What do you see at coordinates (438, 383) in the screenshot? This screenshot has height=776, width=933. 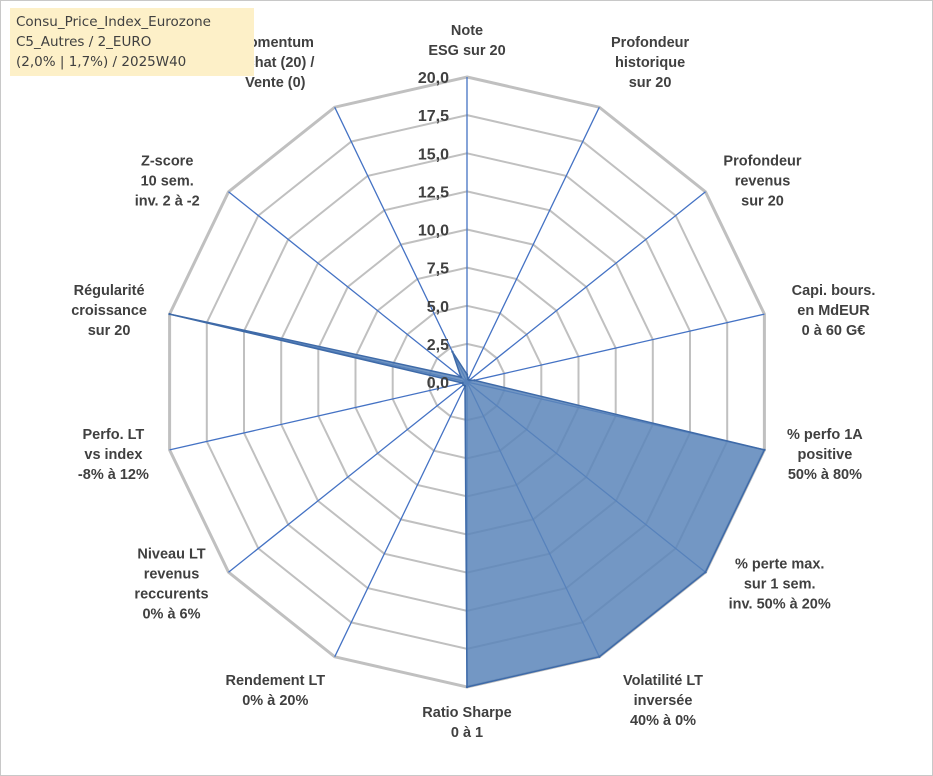 I see `tick-label: 0,0` at bounding box center [438, 383].